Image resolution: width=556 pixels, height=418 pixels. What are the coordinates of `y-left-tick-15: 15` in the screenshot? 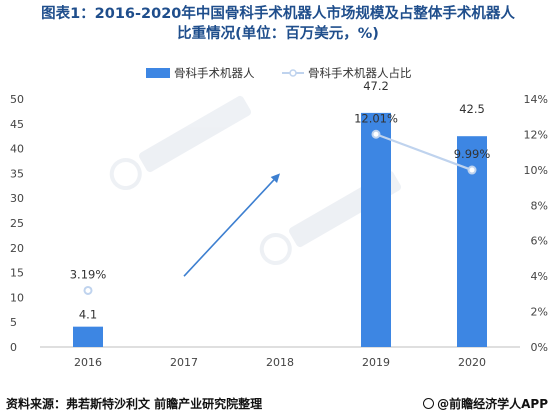 It's located at (17, 273).